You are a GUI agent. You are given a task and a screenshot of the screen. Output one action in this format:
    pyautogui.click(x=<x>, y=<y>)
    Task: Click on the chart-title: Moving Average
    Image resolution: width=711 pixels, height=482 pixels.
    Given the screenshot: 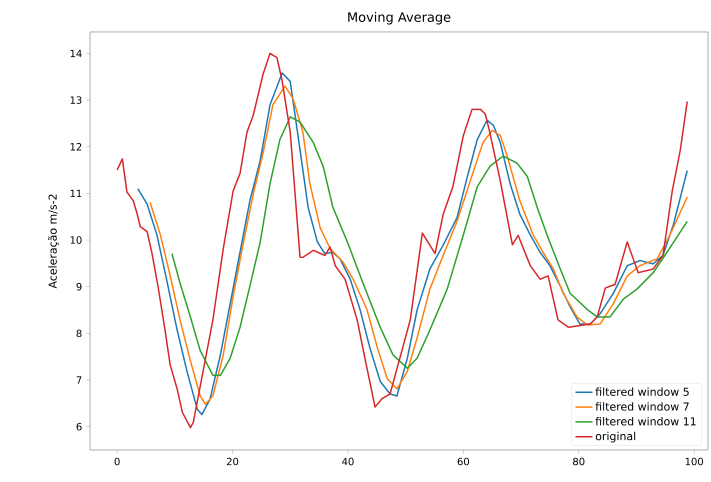 What is the action you would take?
    pyautogui.click(x=399, y=18)
    